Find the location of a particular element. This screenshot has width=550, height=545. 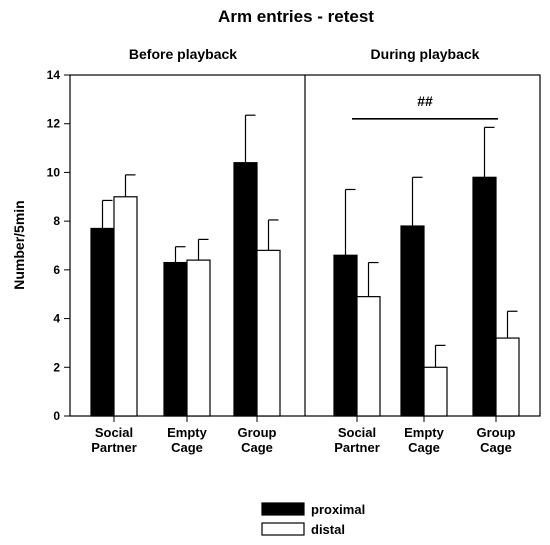

significance-annotation: ## is located at coordinates (425, 106).